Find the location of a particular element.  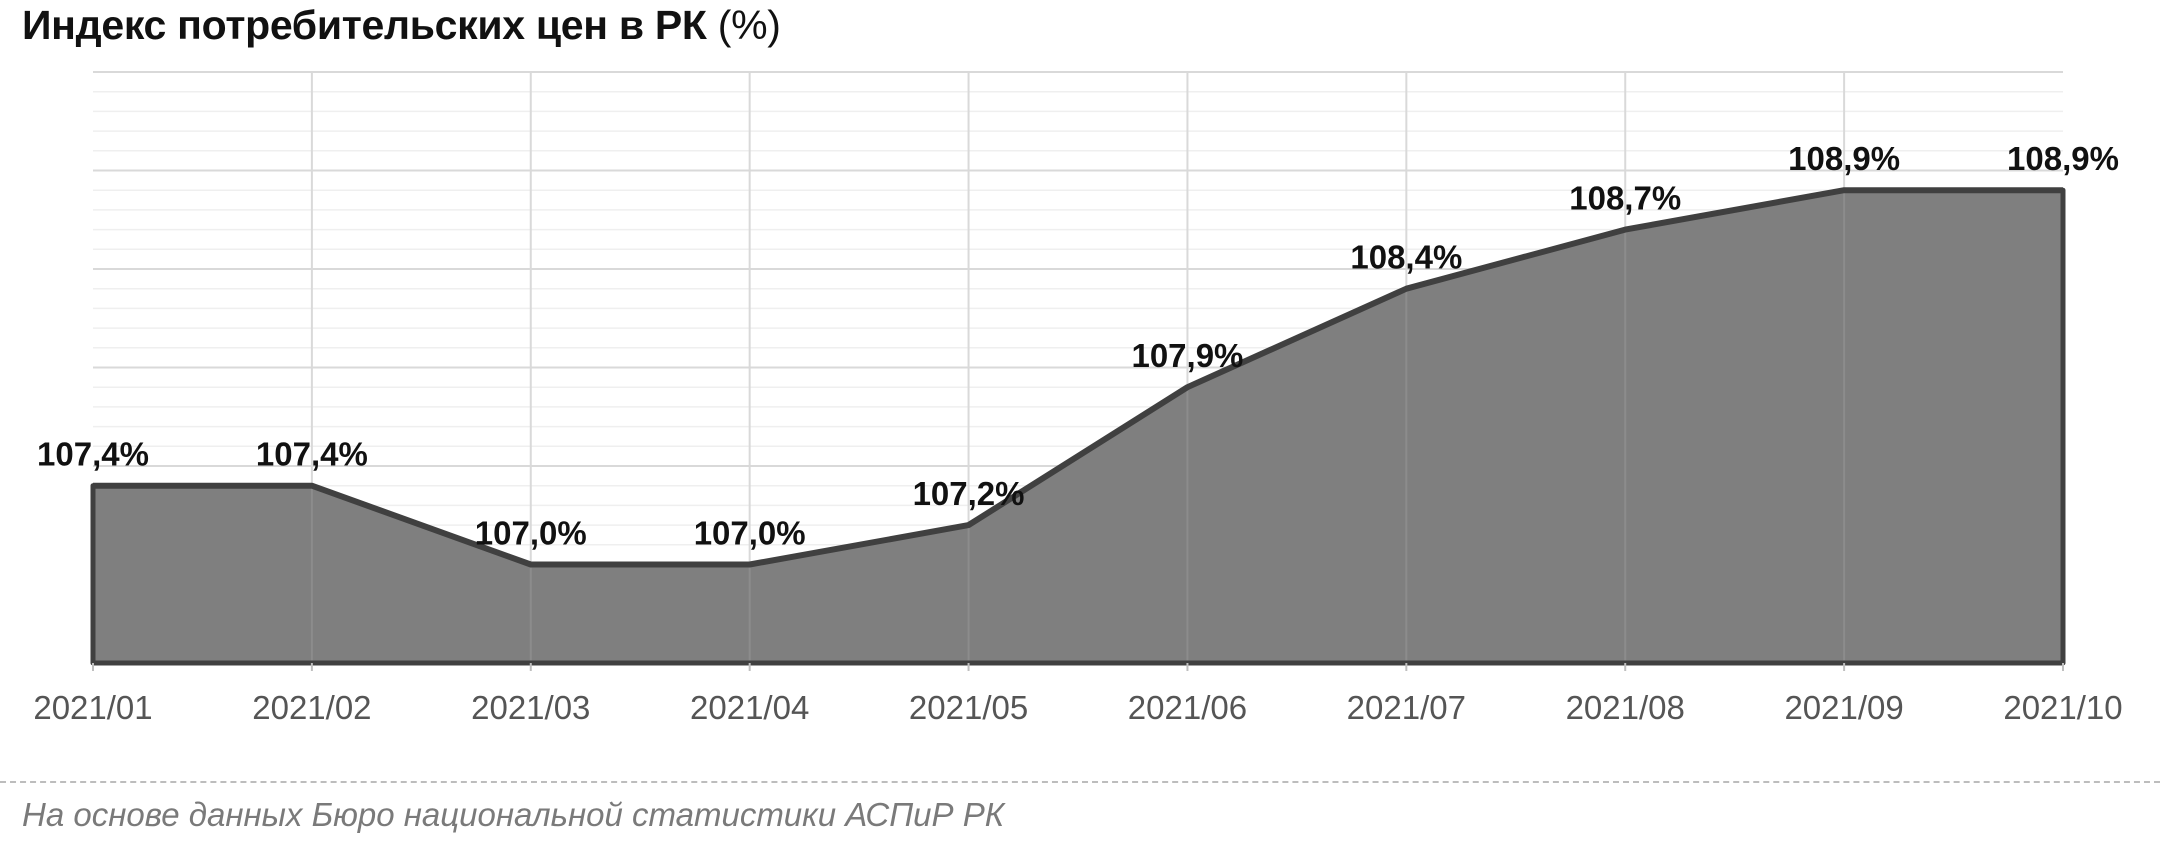

x-tick-label: 2021/01 is located at coordinates (92, 707).